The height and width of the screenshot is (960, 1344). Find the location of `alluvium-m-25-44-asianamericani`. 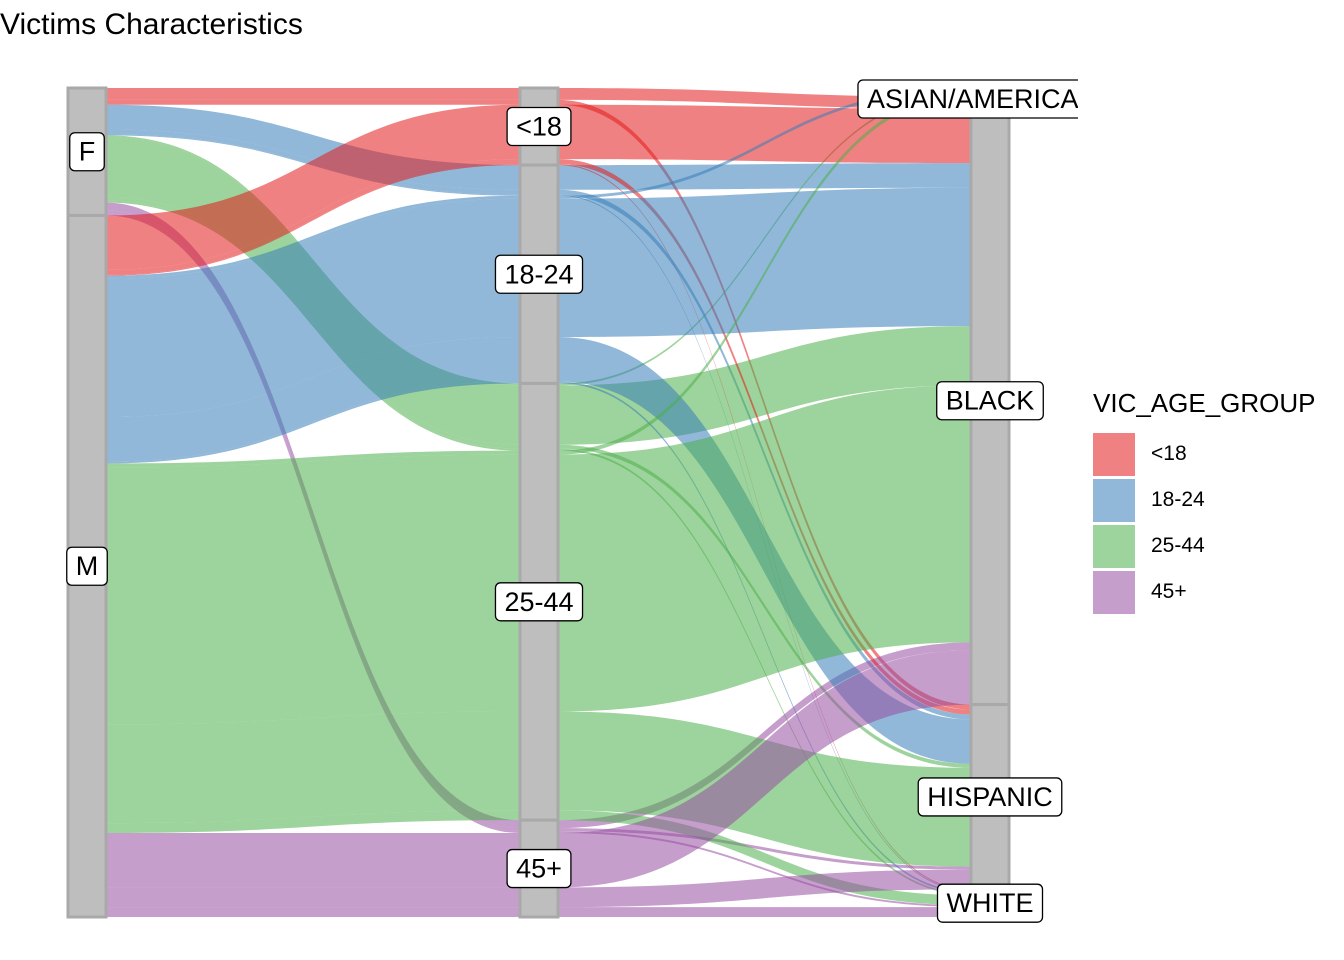

alluvium-m-25-44-asianamericani is located at coordinates (294, 459).